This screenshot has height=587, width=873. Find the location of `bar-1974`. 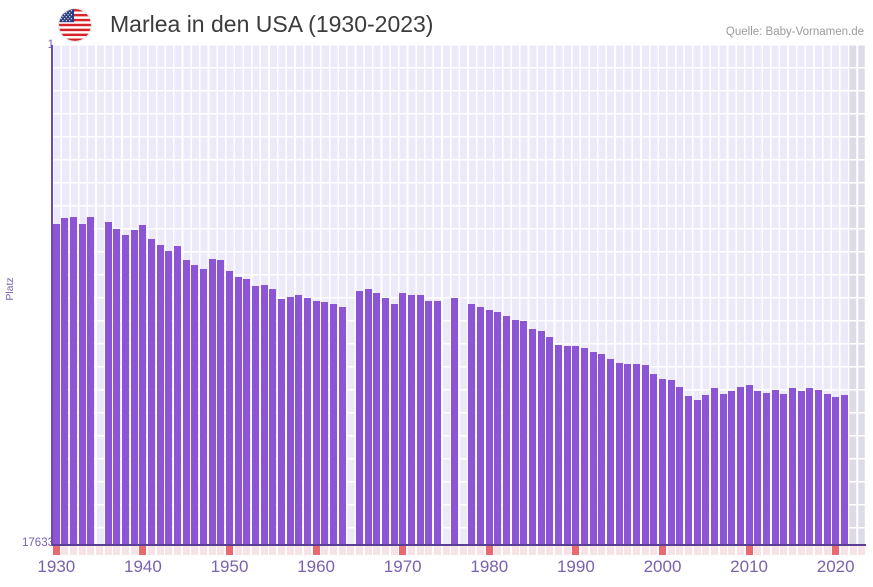

bar-1974 is located at coordinates (437, 422).